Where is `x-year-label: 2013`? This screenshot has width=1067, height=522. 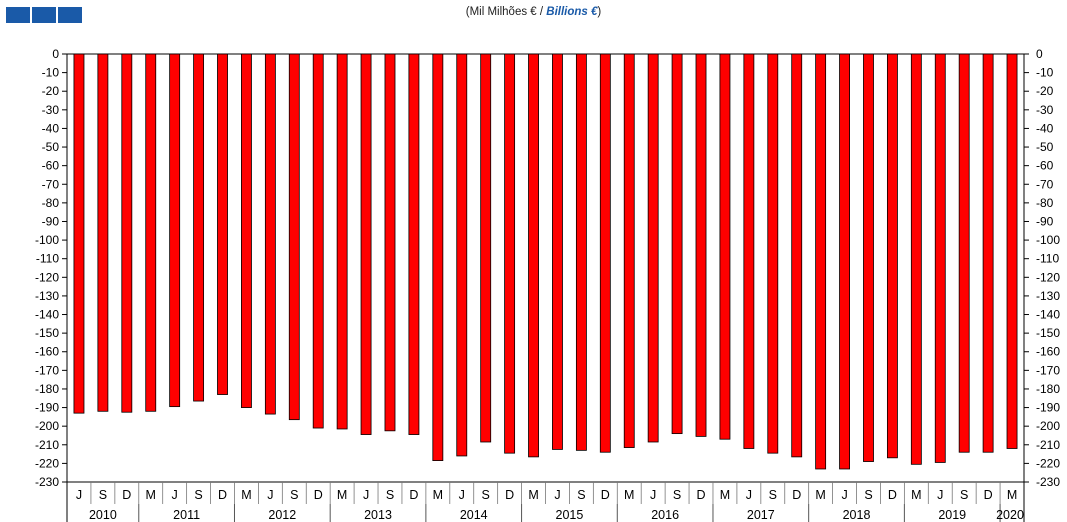
x-year-label: 2013 is located at coordinates (378, 515).